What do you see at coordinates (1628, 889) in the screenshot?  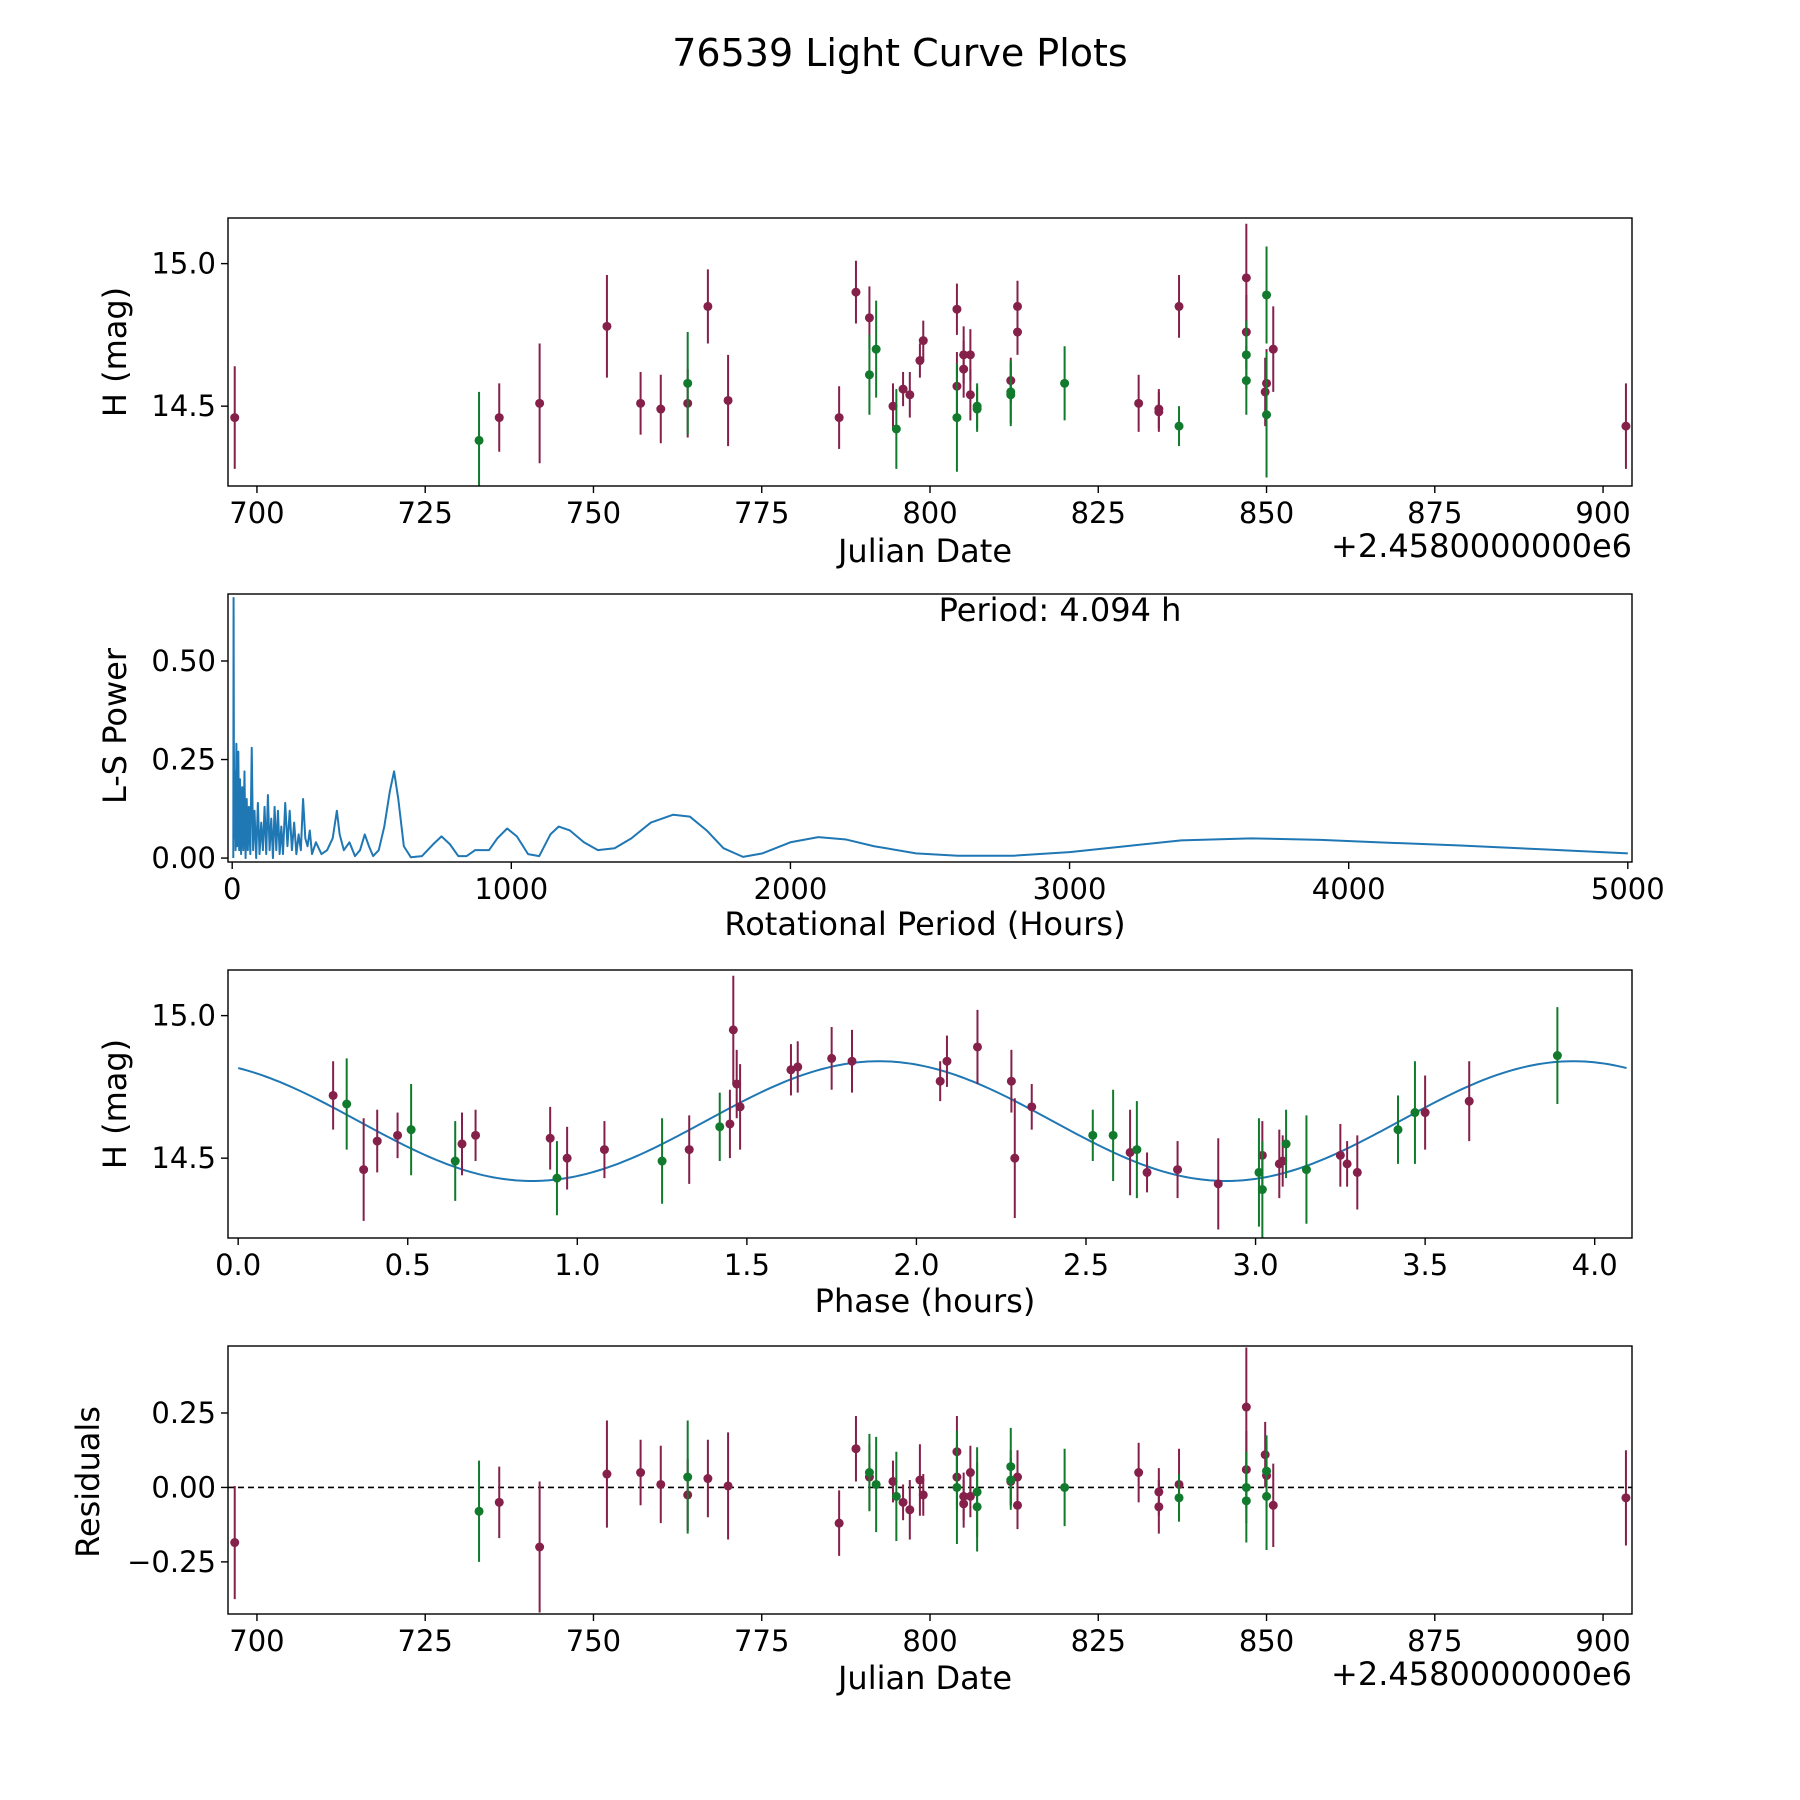 I see `x-tick-label: 5000` at bounding box center [1628, 889].